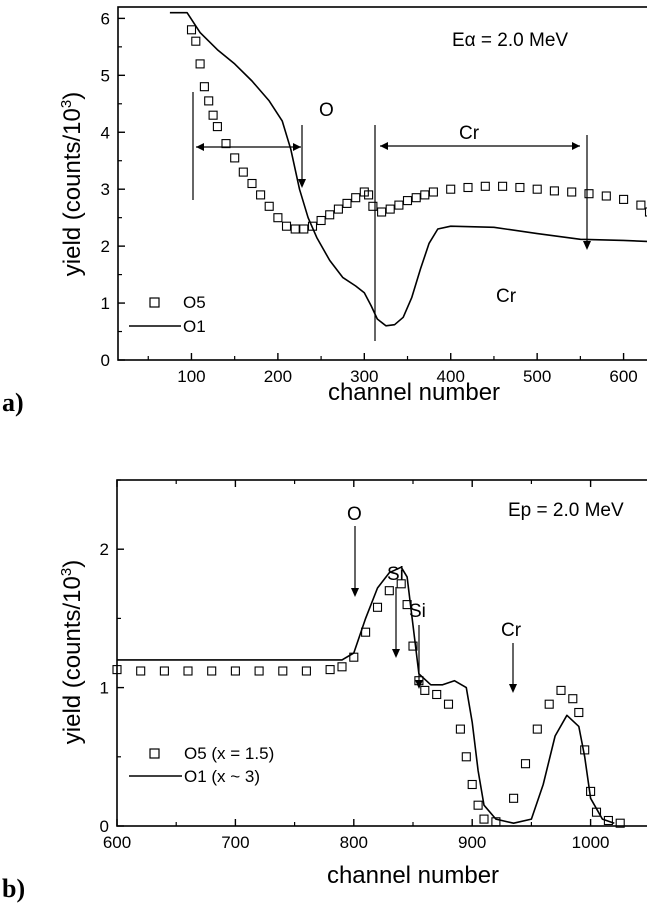 This screenshot has height=907, width=647. What do you see at coordinates (105, 189) in the screenshot?
I see `y-tick-label: 3` at bounding box center [105, 189].